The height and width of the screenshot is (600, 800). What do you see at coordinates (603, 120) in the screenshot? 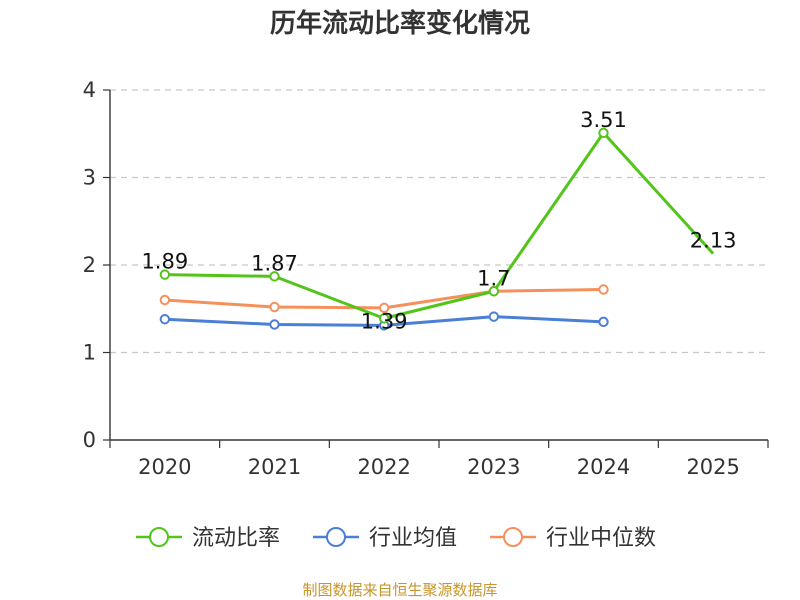
I see `data-label: 3.51` at bounding box center [603, 120].